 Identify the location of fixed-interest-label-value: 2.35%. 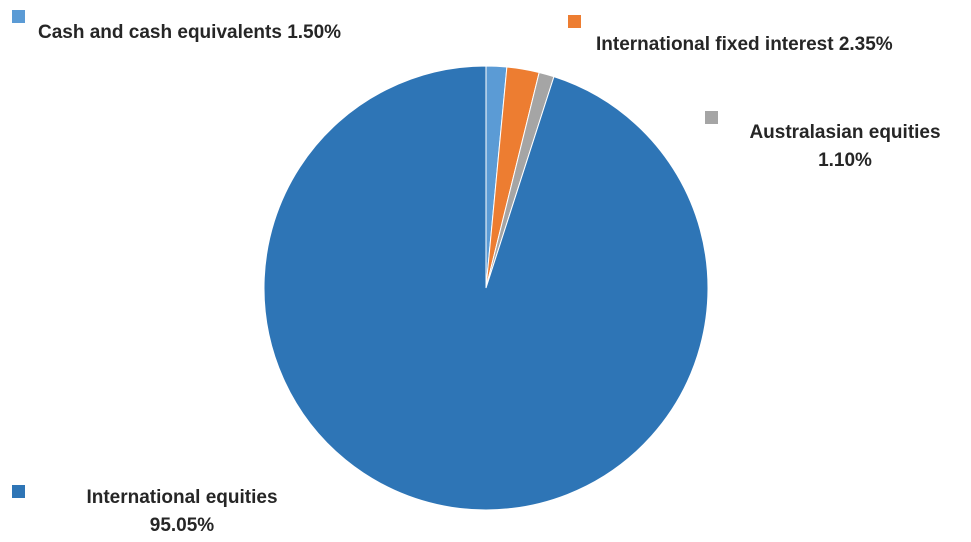
(866, 44).